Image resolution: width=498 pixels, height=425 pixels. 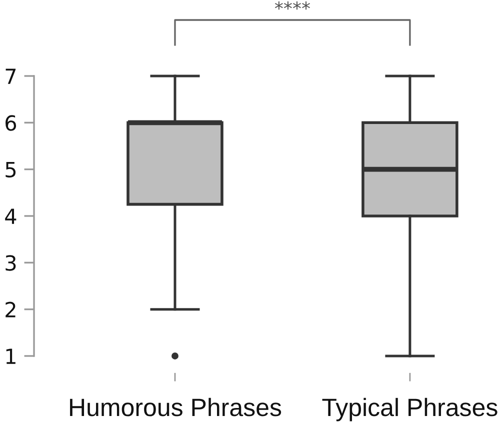 What do you see at coordinates (176, 407) in the screenshot?
I see `x-tick-label: Humorous Phrases` at bounding box center [176, 407].